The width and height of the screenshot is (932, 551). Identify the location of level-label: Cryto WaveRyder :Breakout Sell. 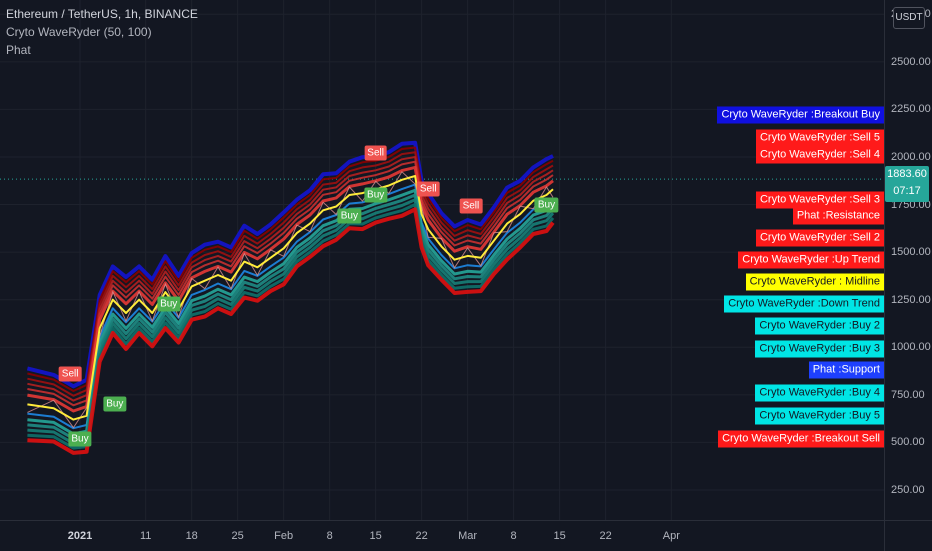
(801, 439).